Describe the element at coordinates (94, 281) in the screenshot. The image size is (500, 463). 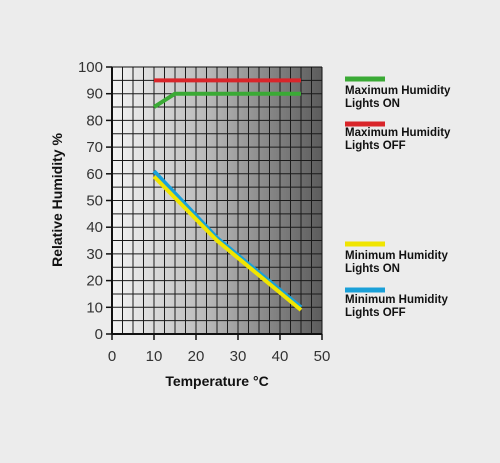
I see `y-tick-label: 20` at that location.